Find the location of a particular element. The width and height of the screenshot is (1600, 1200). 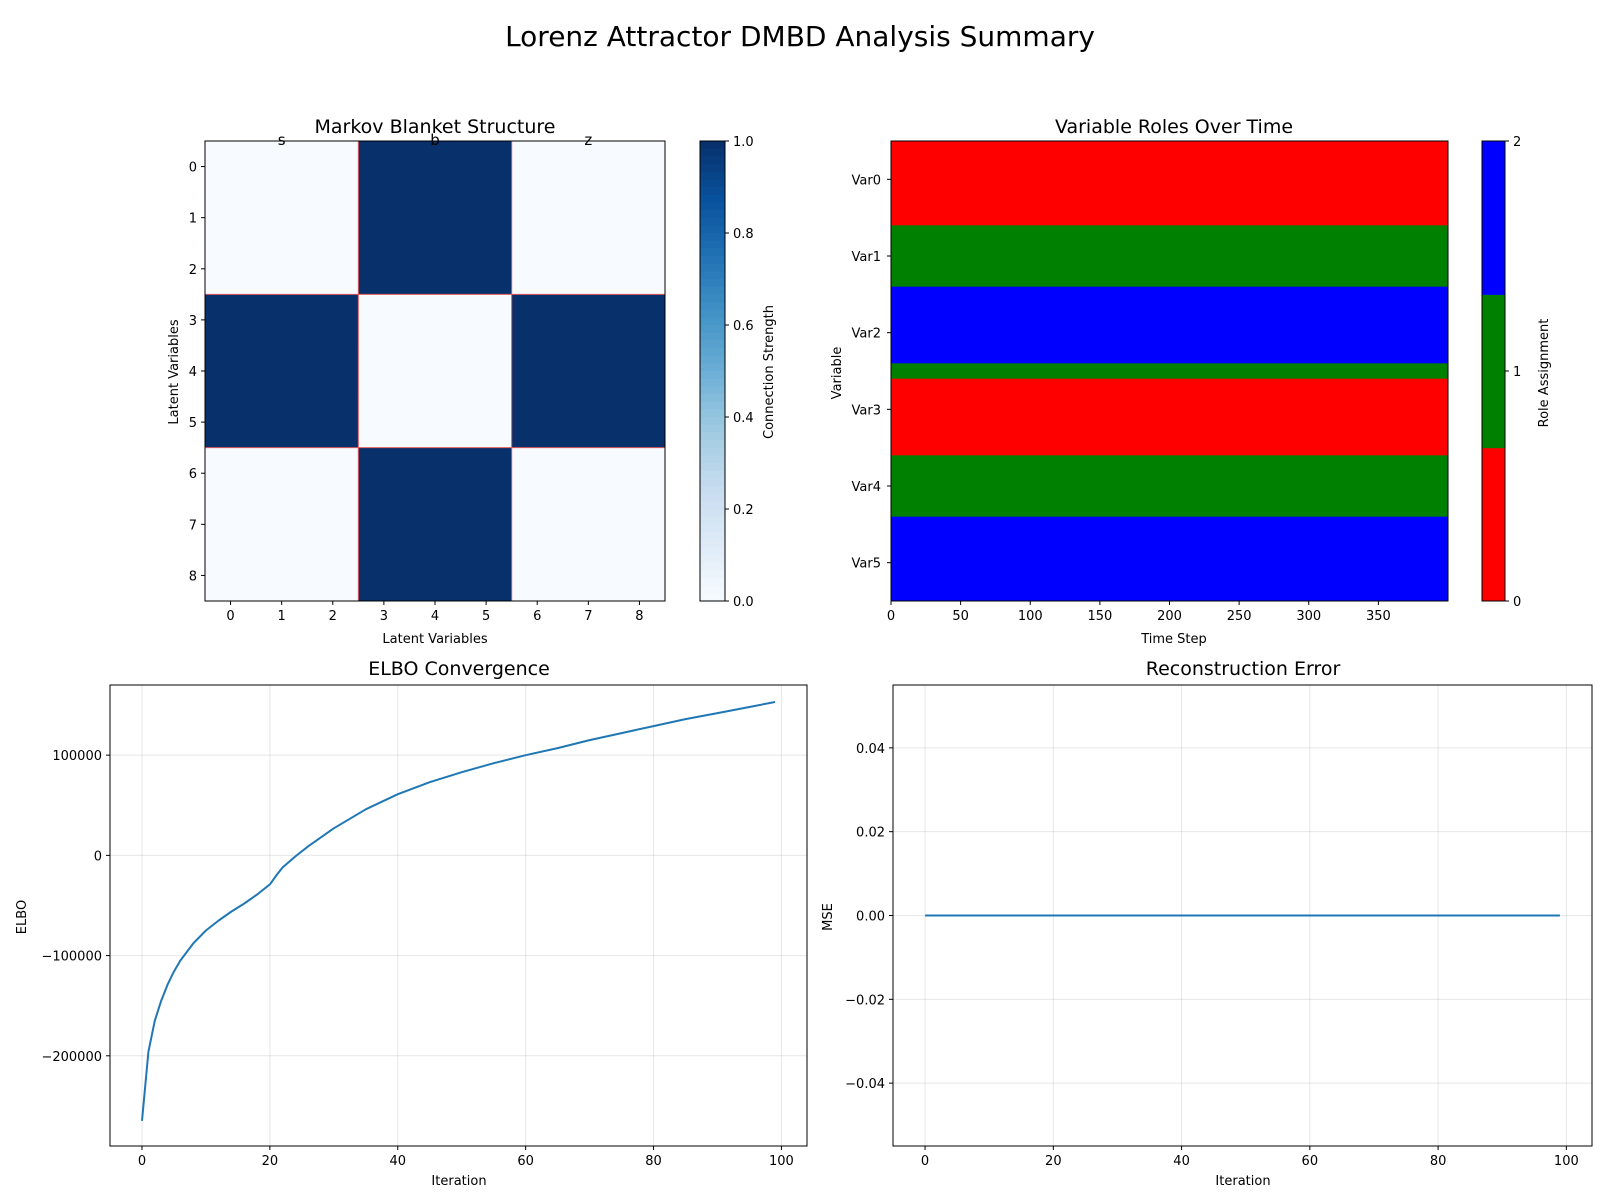

colorbar-tick-label: 1 is located at coordinates (1517, 372).